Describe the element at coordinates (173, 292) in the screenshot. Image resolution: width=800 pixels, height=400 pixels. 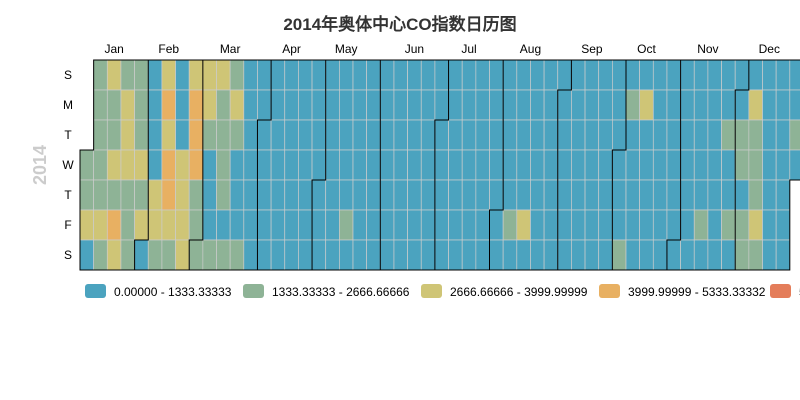
I see `legend-label: 0.00000 - 1333.33333` at that location.